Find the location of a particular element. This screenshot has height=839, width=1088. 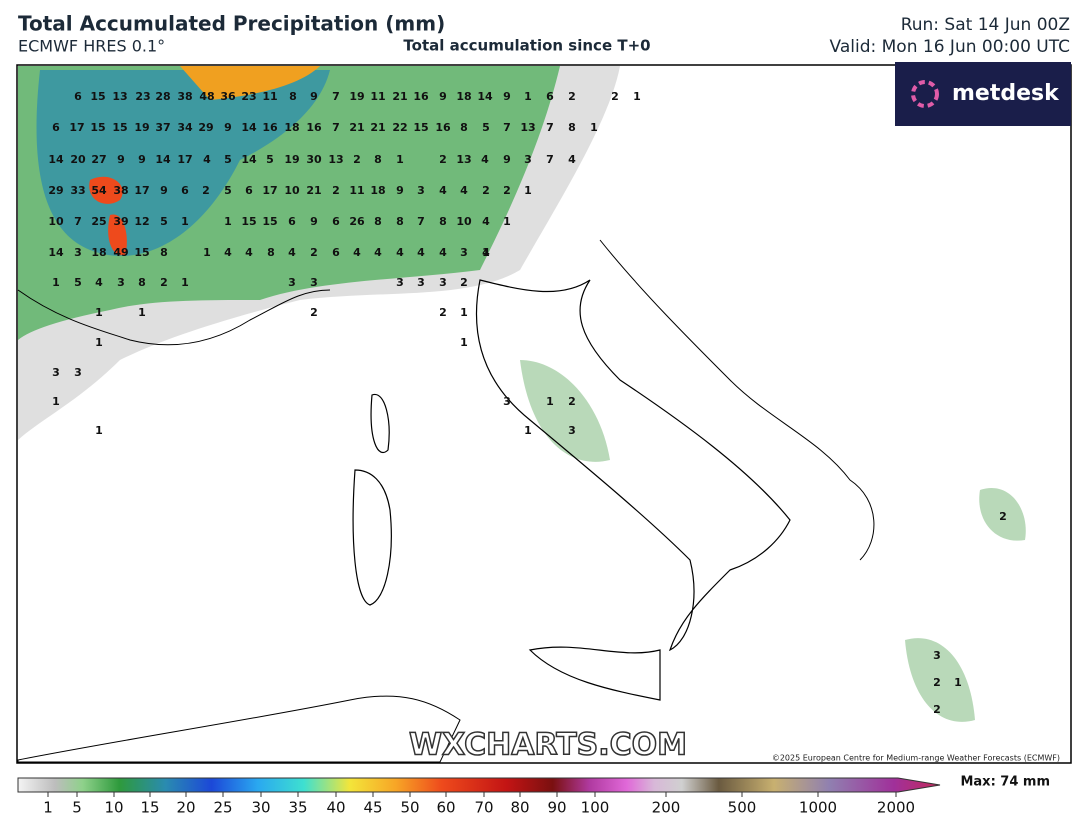

colorbar-label: 15 is located at coordinates (149, 808).